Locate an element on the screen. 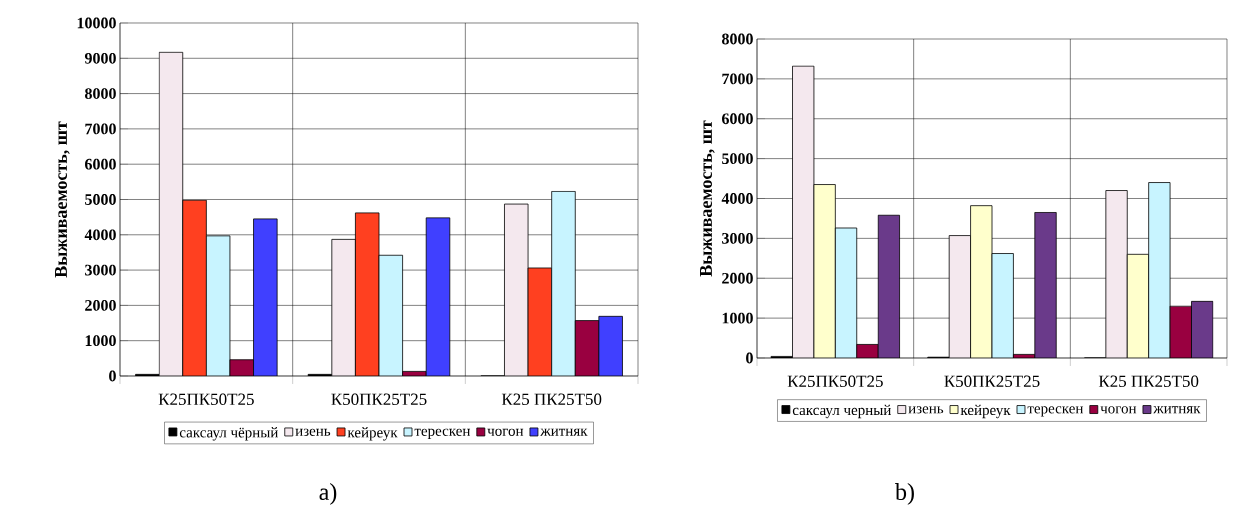 The width and height of the screenshot is (1242, 516). text: a) is located at coordinates (328, 494).